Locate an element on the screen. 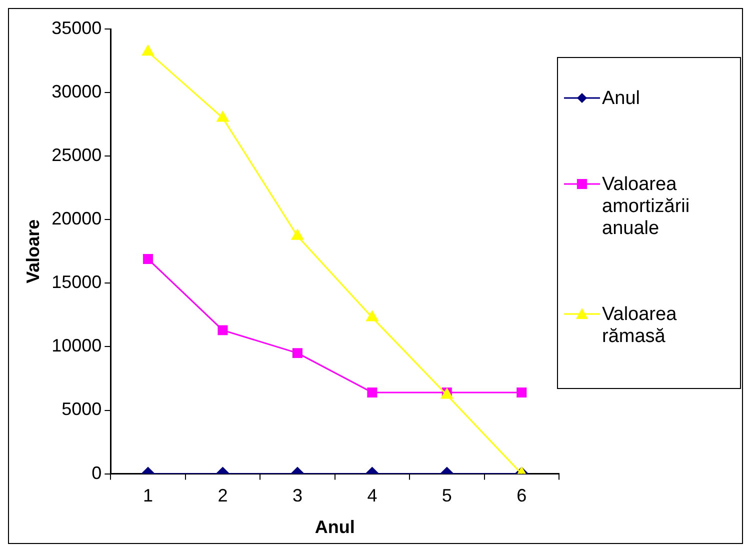 The height and width of the screenshot is (552, 751). y-tick-label: 30000 is located at coordinates (77, 92).